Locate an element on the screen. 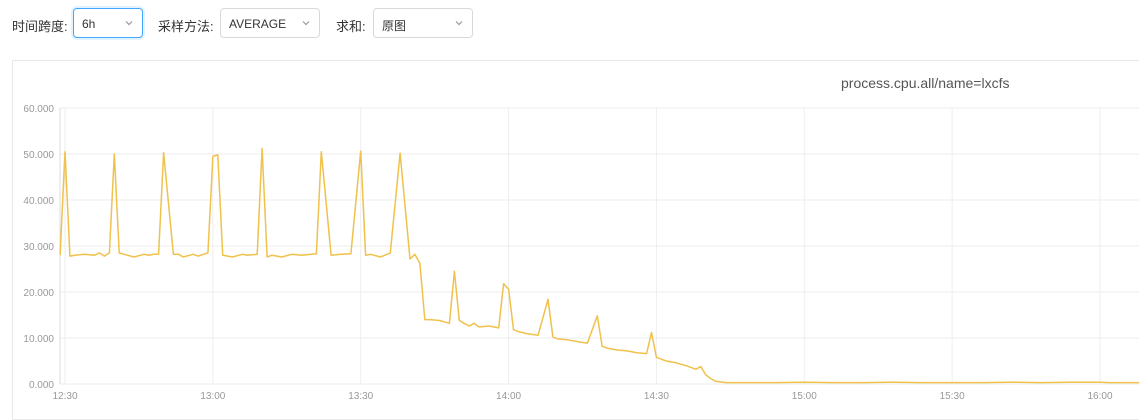 This screenshot has height=420, width=1139. x-tick-label: 14:30 is located at coordinates (656, 396).